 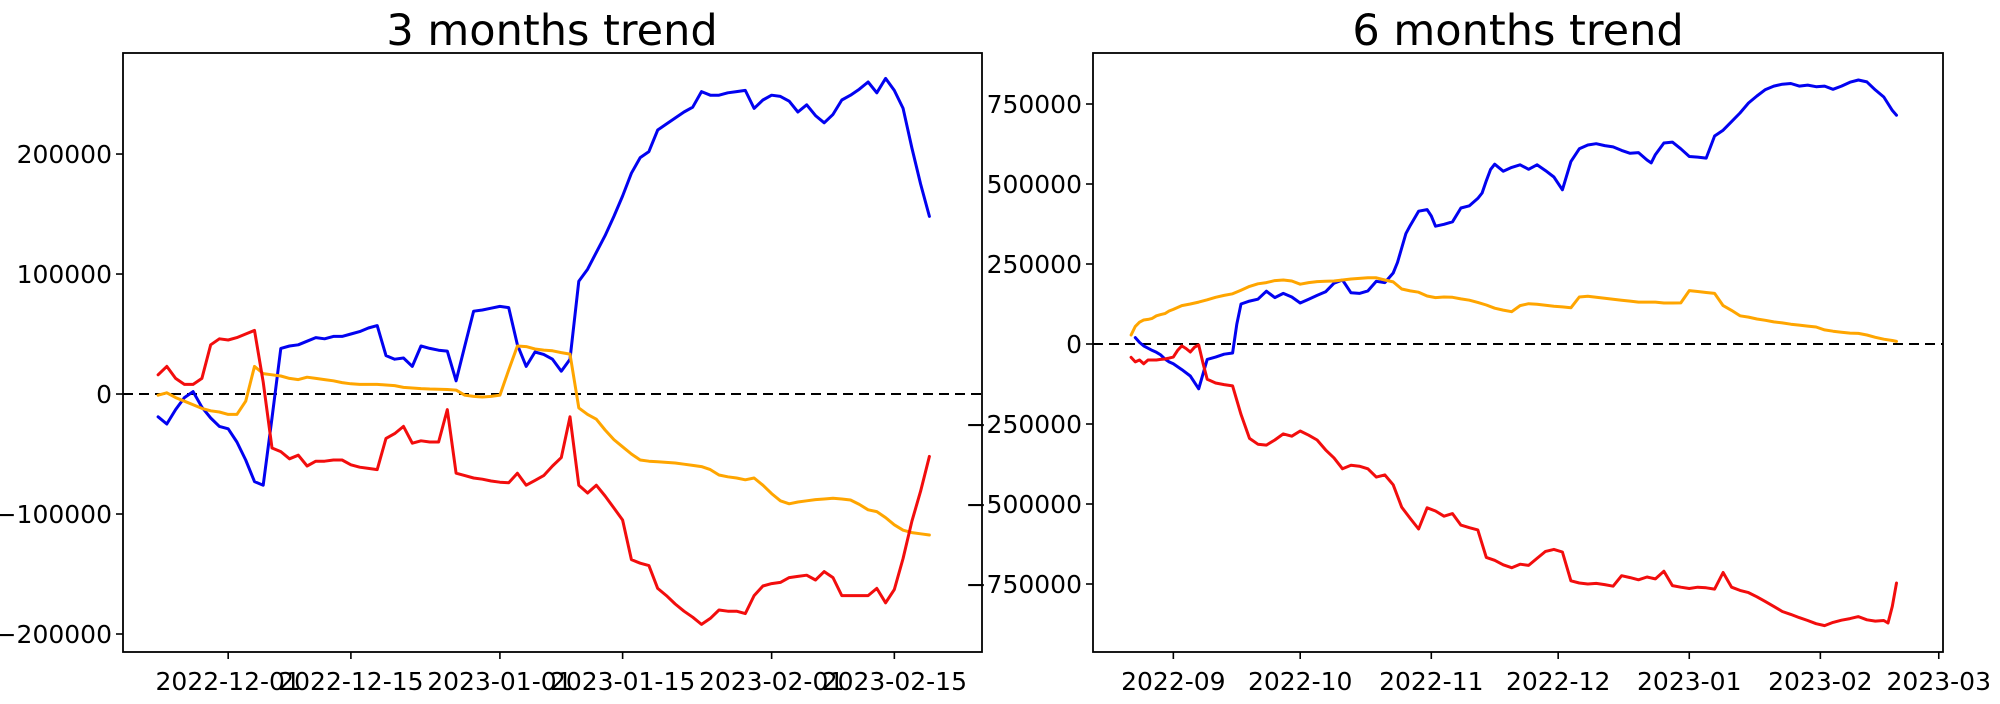 What do you see at coordinates (1034, 264) in the screenshot?
I see `y-tick-label: 250000` at bounding box center [1034, 264].